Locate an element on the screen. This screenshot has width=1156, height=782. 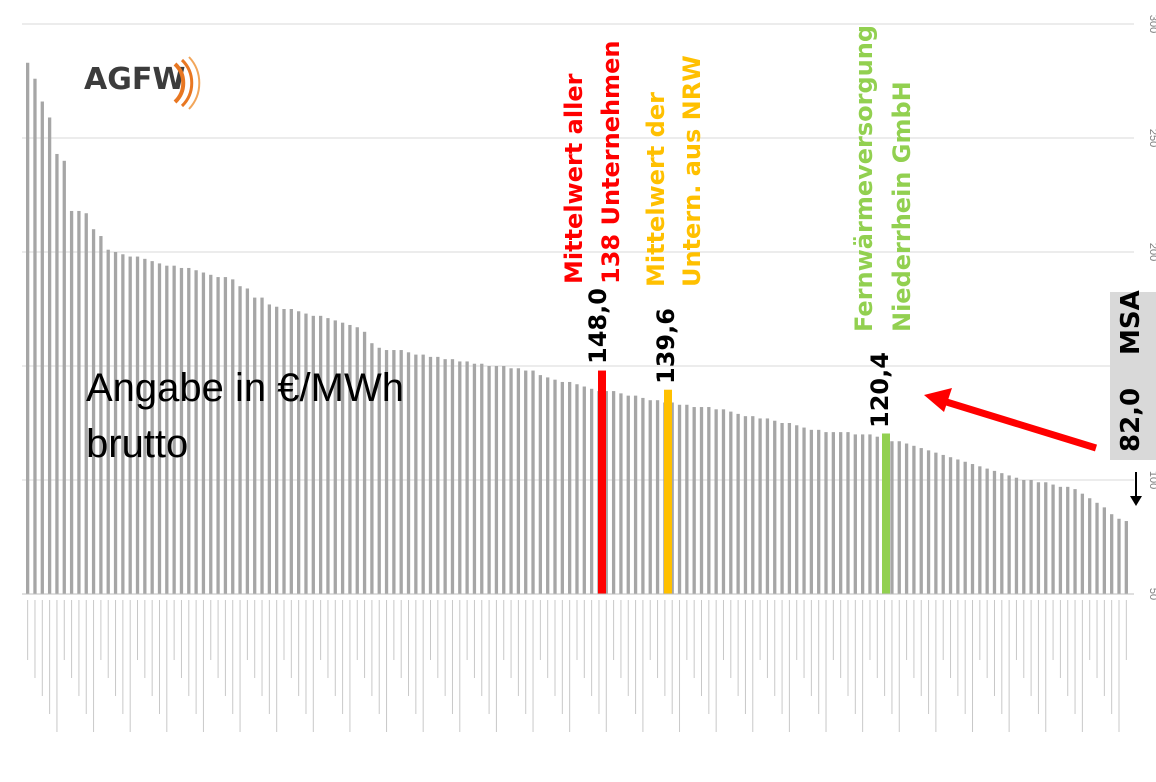
unit-note-line1: Angabe in €/MWh is located at coordinates (245, 388).